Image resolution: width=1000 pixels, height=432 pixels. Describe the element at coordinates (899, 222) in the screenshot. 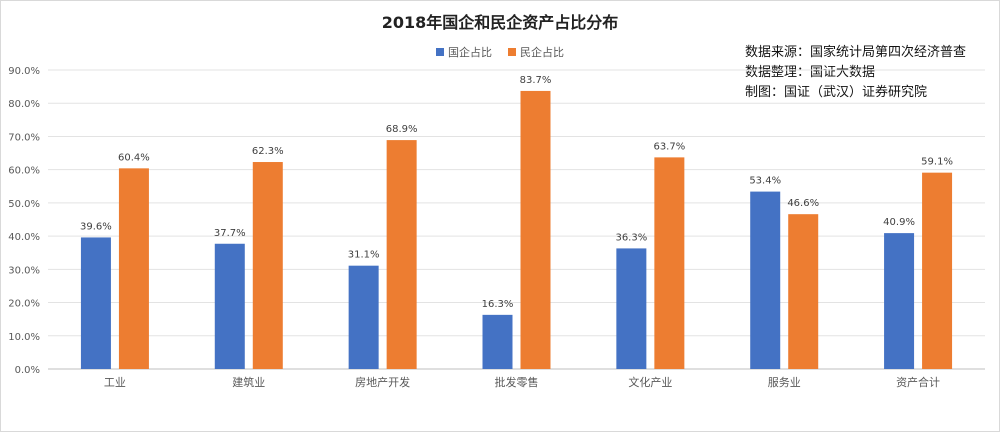

I see `data-label: 40.9%` at that location.